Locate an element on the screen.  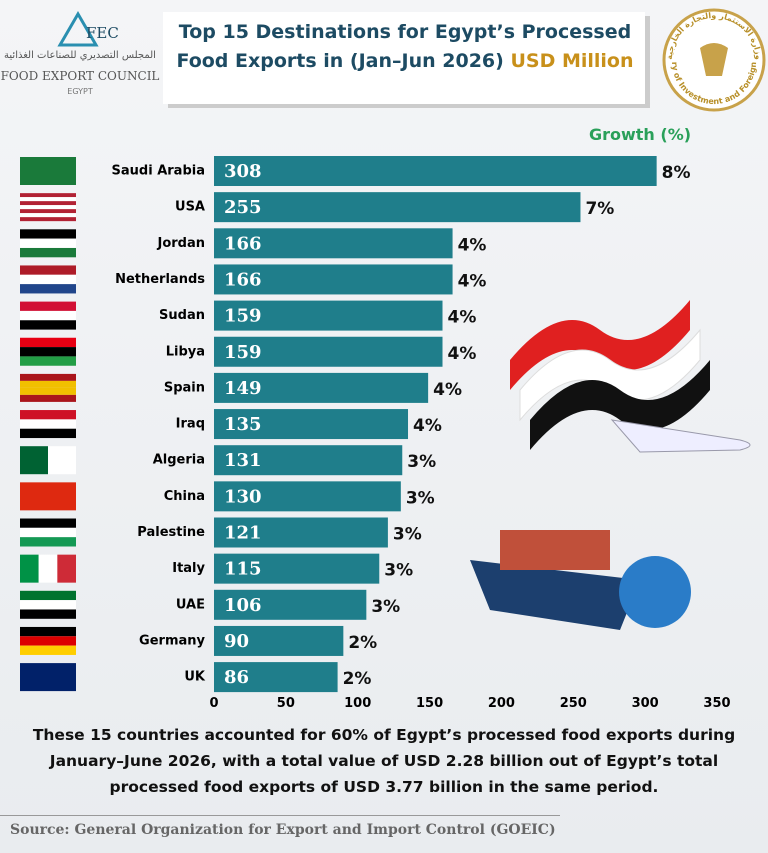
value-label: 131 is located at coordinates (243, 460).